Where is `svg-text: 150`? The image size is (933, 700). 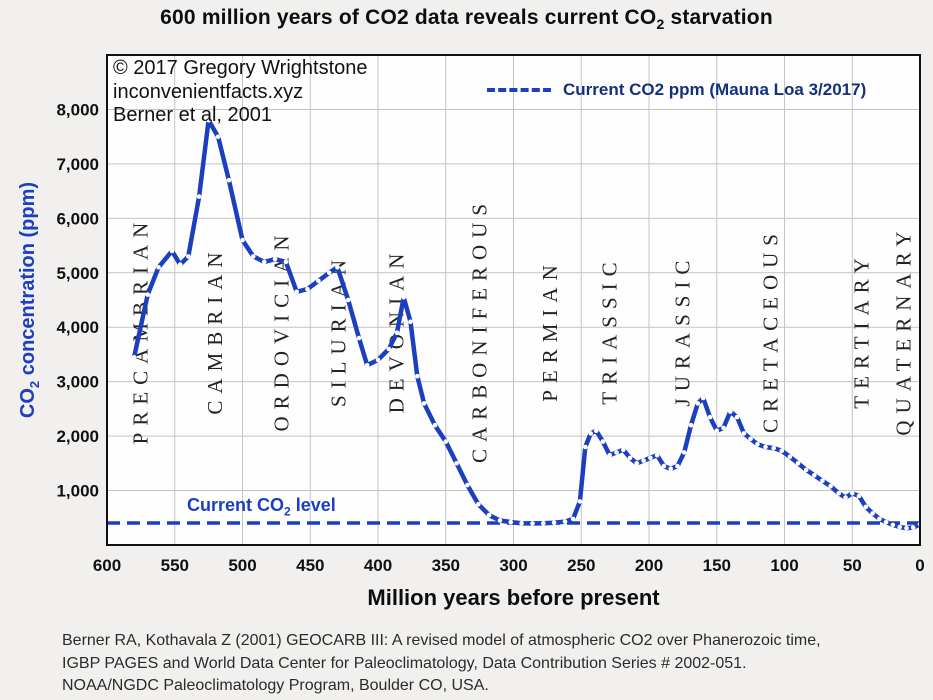 svg-text: 150 is located at coordinates (717, 565).